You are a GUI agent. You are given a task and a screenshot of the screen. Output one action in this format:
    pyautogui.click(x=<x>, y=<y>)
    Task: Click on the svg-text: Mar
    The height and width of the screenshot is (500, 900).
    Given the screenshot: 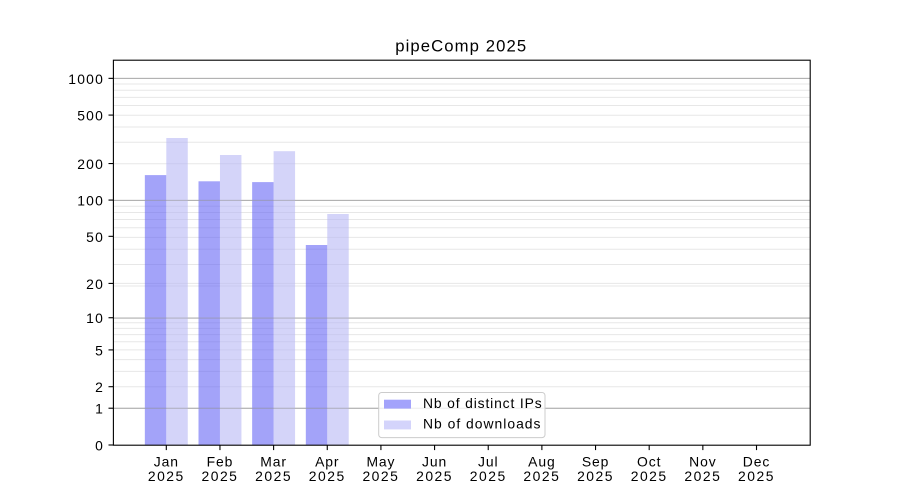 What is the action you would take?
    pyautogui.click(x=273, y=461)
    